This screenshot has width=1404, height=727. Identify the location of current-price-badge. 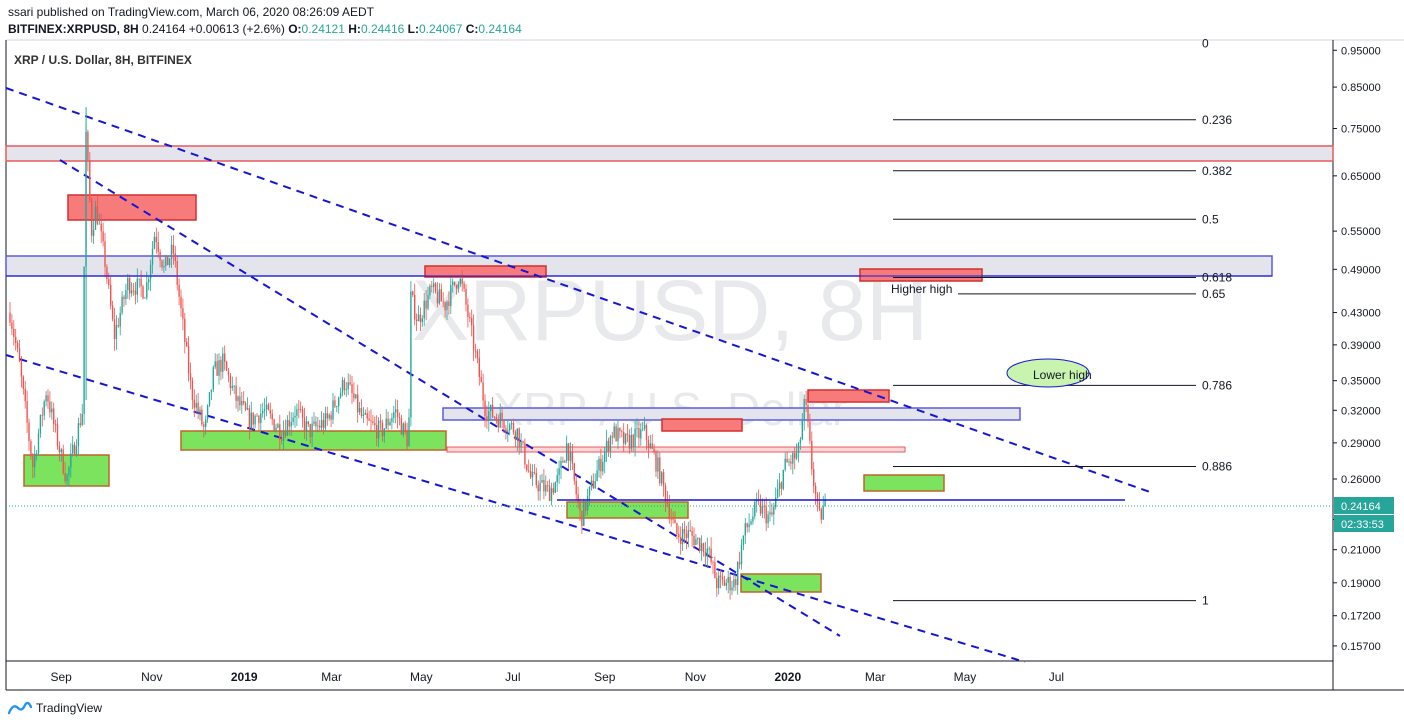
(1364, 505).